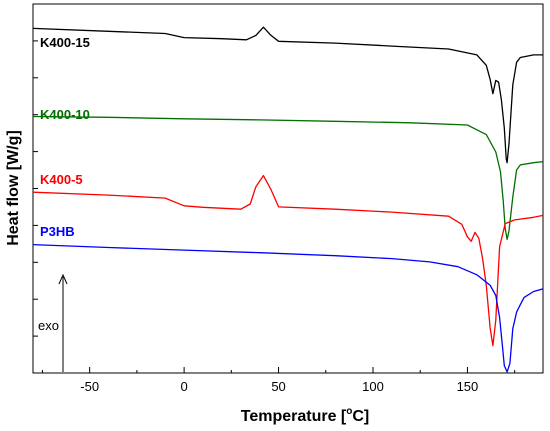  What do you see at coordinates (65, 114) in the screenshot?
I see `series-label-k400-10: K400-10` at bounding box center [65, 114].